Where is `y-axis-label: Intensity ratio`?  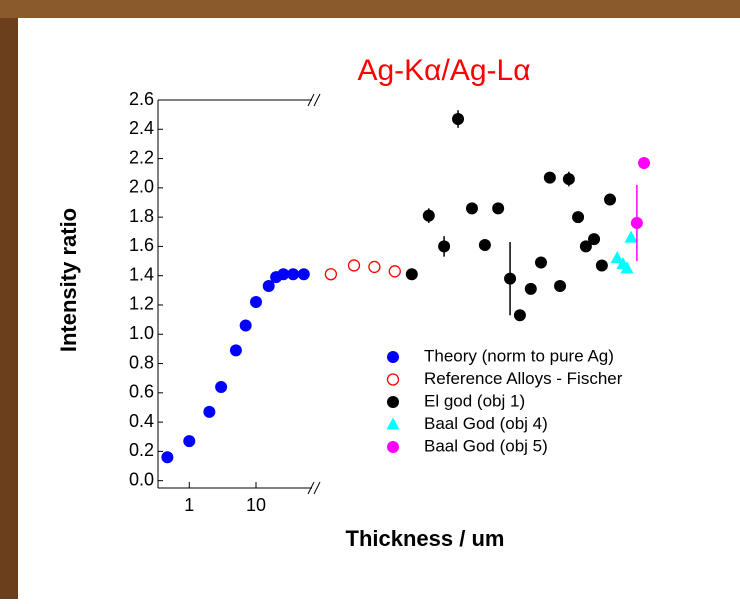 y-axis-label: Intensity ratio is located at coordinates (68, 280).